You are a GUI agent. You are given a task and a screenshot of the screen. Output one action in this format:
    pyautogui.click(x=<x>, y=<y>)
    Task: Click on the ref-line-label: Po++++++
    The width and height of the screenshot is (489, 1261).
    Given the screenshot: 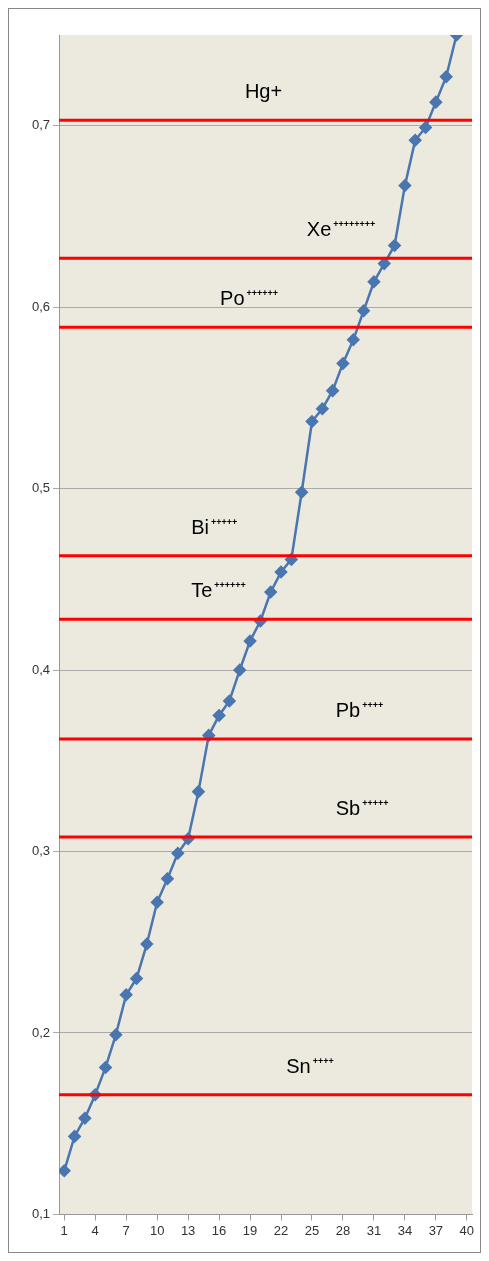 What is the action you would take?
    pyautogui.click(x=249, y=298)
    